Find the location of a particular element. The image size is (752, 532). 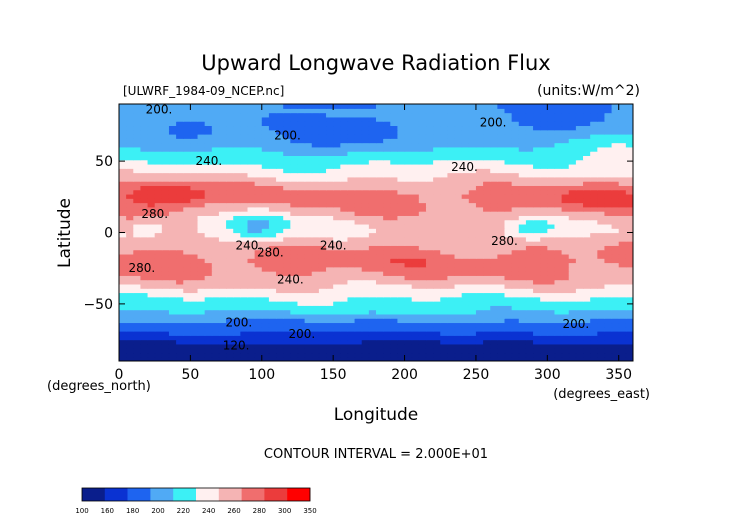

y-unit-label: (degrees_north) is located at coordinates (99, 386).